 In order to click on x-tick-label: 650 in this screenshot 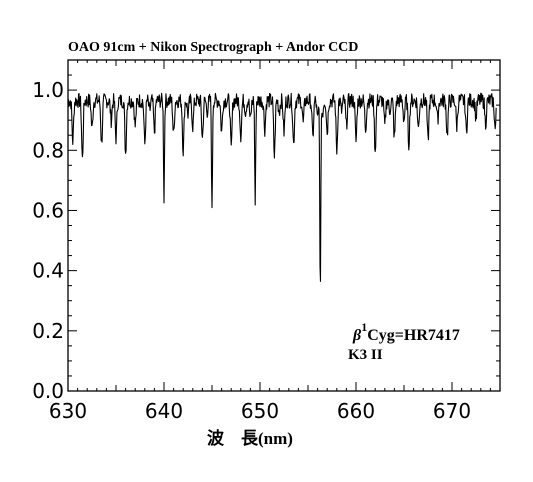, I will do `click(260, 411)`.